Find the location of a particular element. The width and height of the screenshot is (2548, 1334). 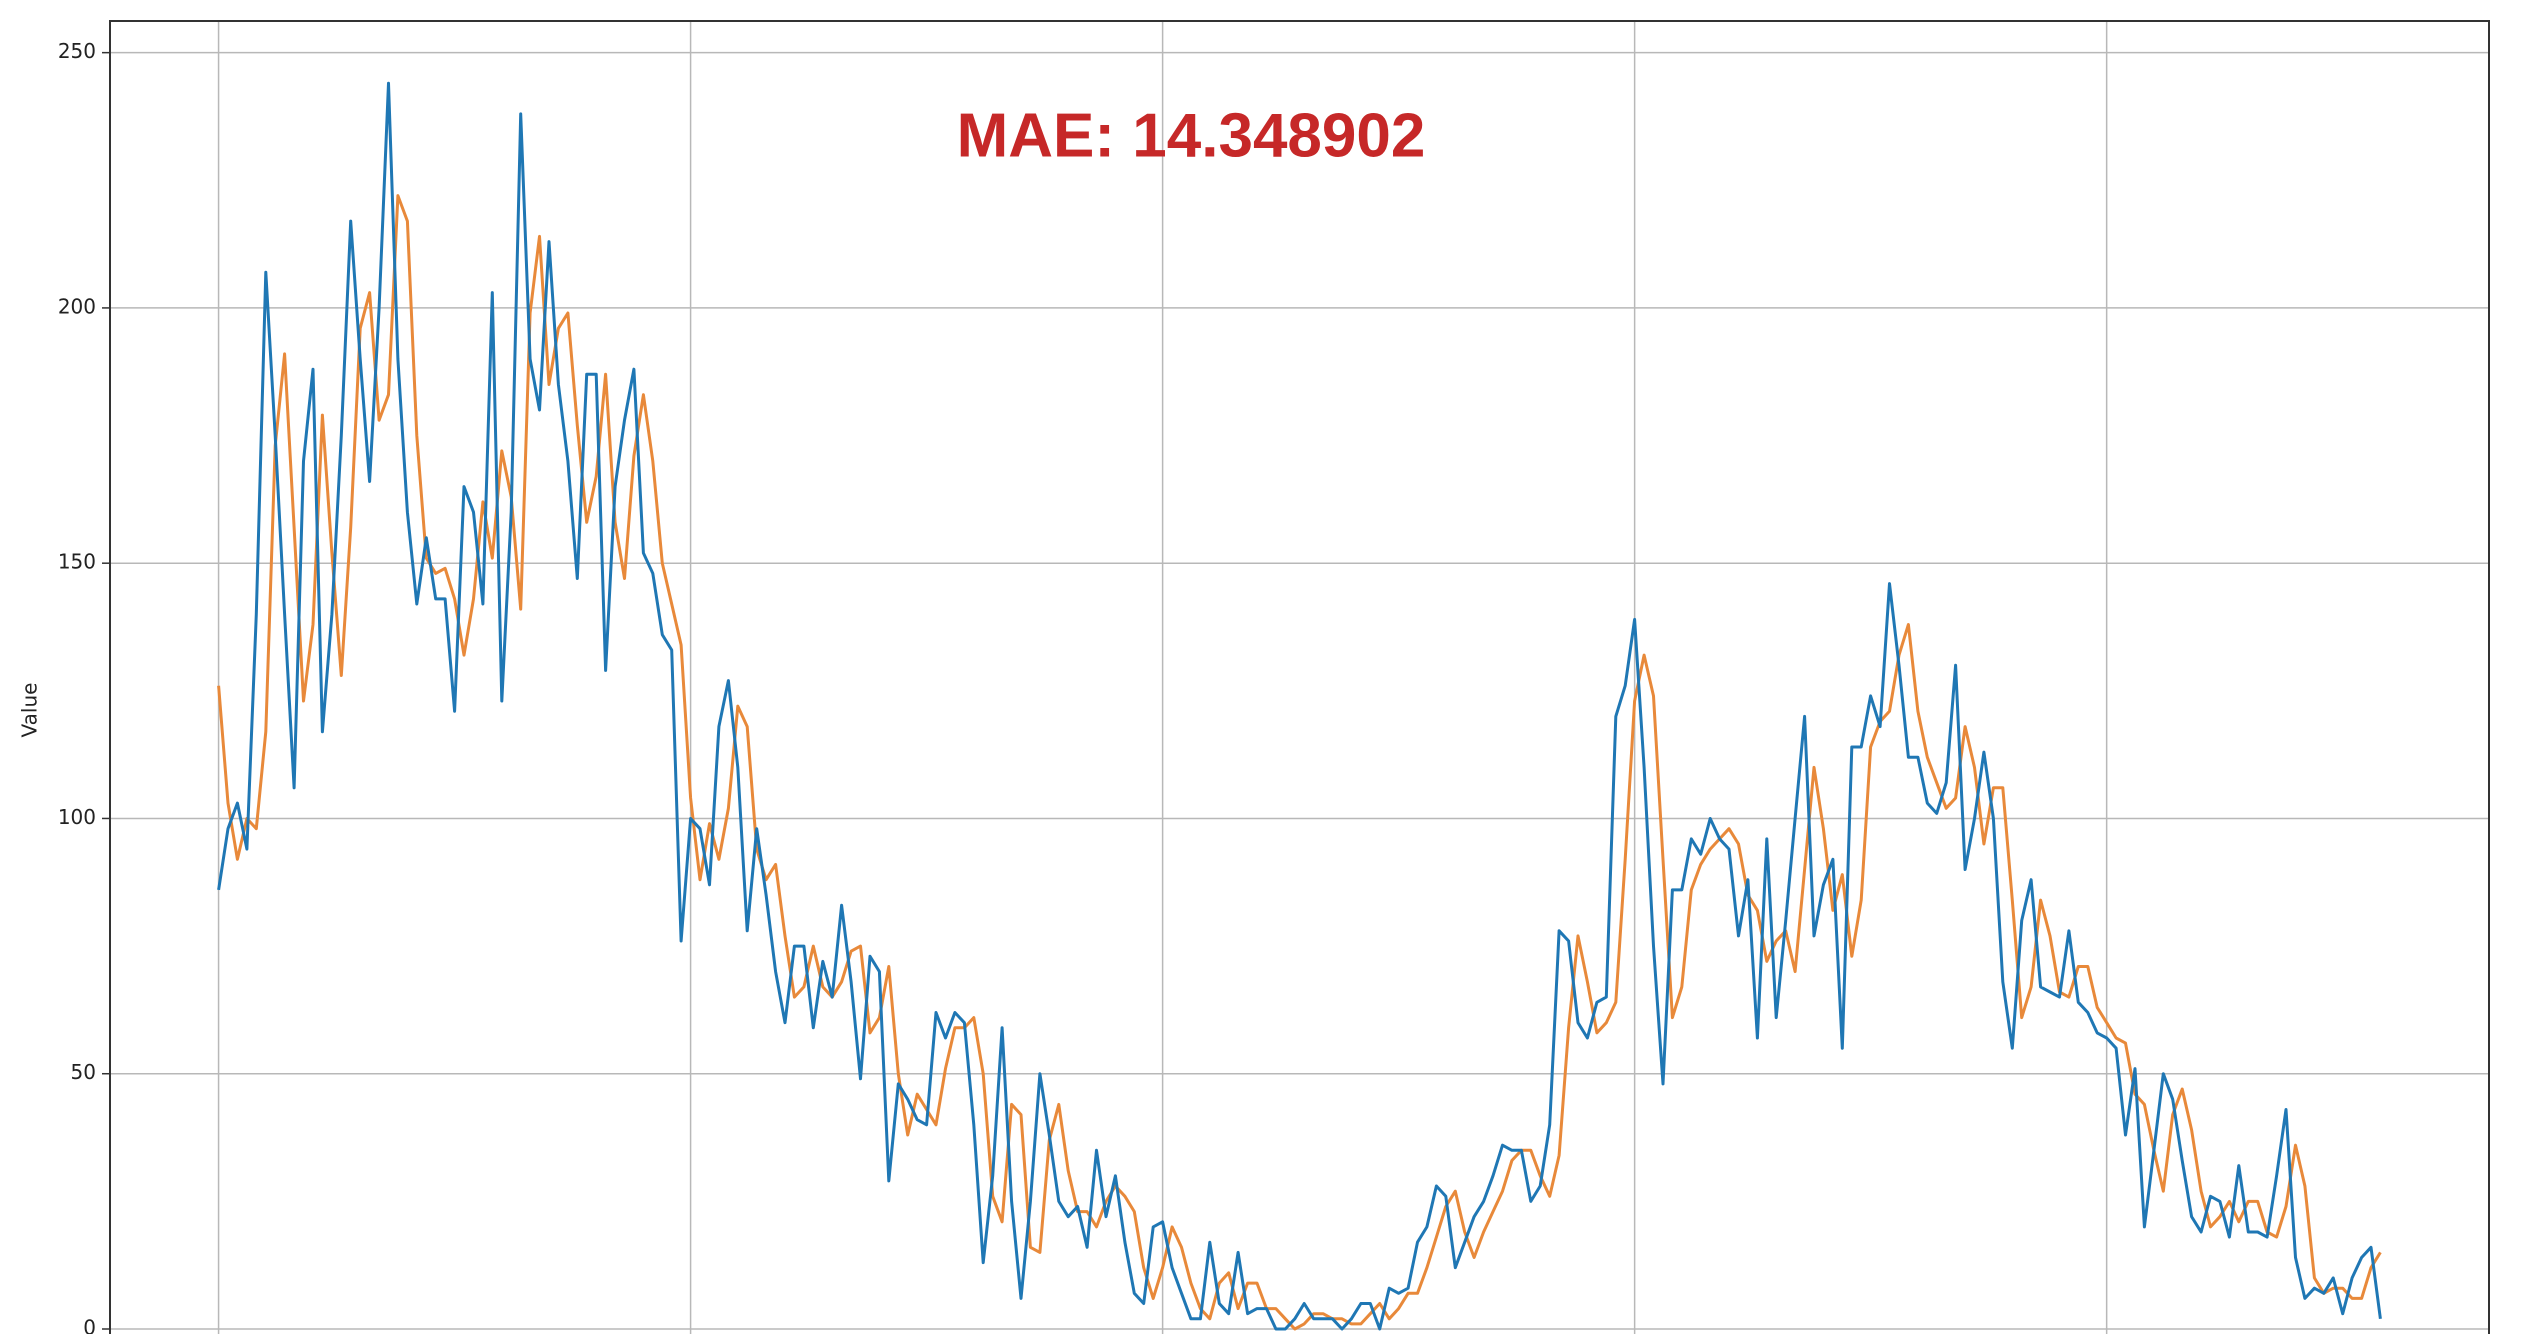

annotation: MAE: 14.348902 is located at coordinates (1191, 135).